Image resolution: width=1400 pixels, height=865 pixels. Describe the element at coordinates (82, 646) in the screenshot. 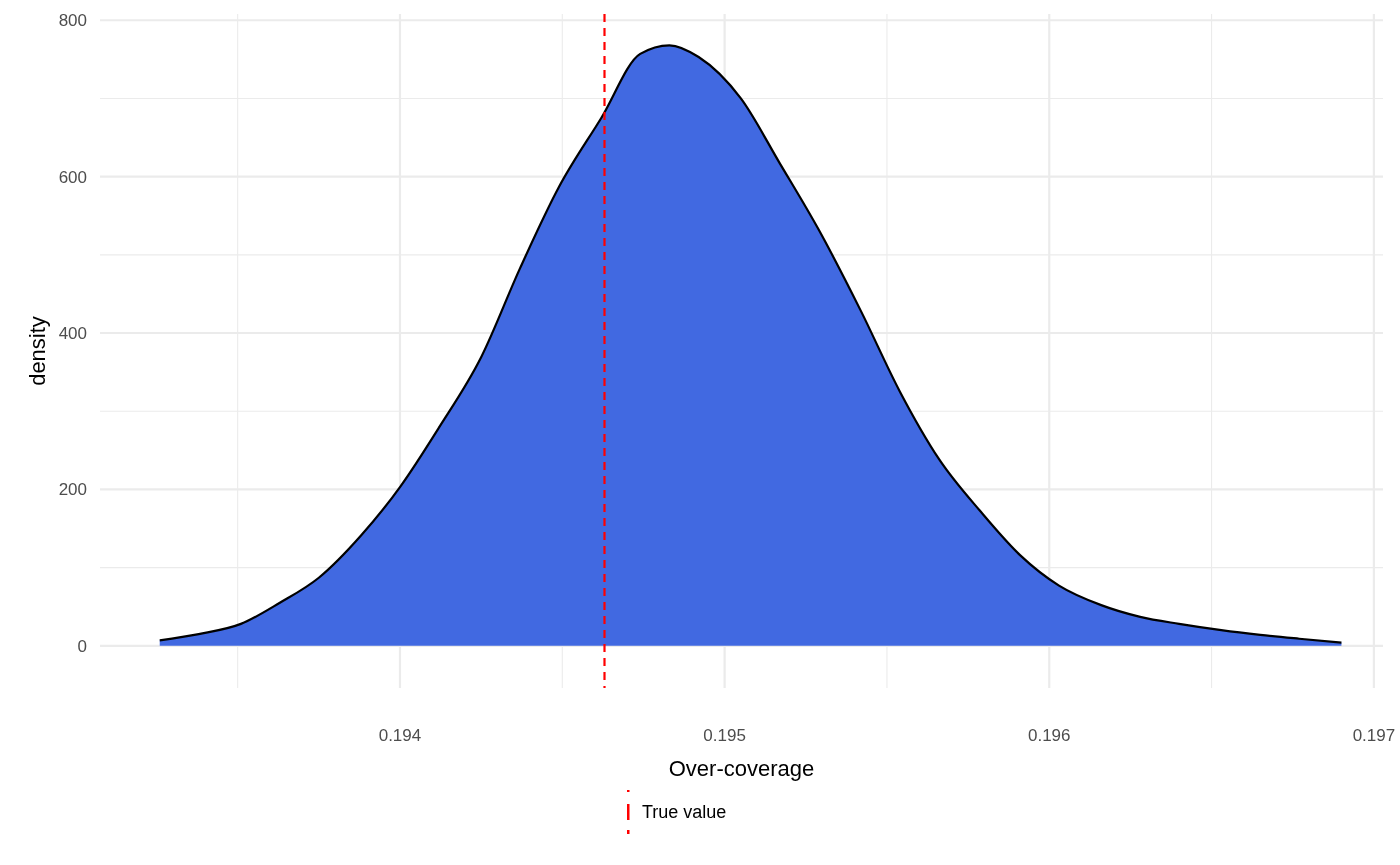

I see `y-tick-label: 0` at that location.